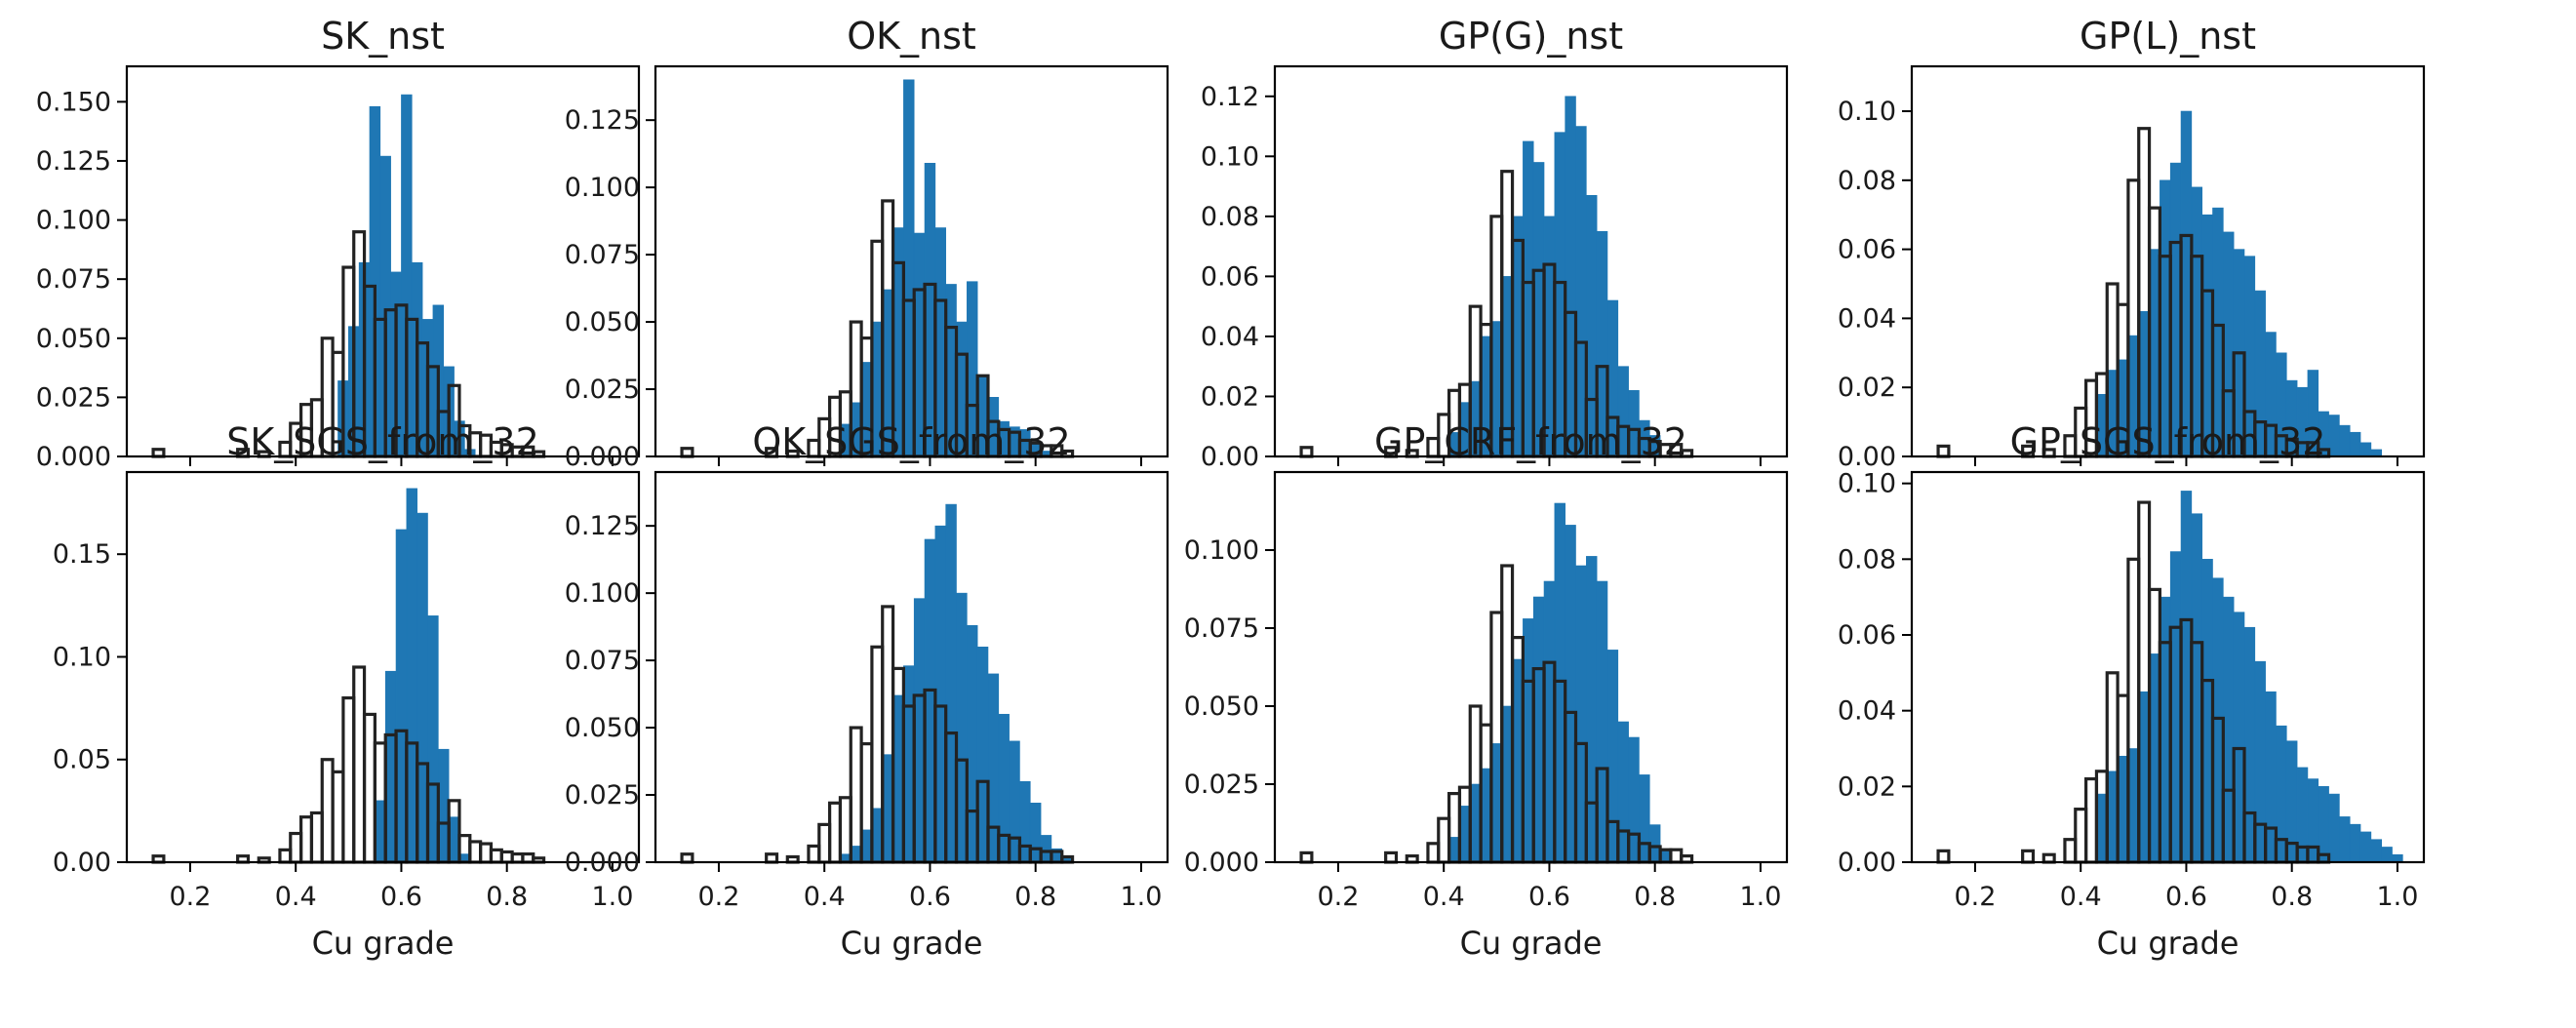 Image resolution: width=2576 pixels, height=1028 pixels. What do you see at coordinates (1230, 97) in the screenshot?
I see `y-tick-label: 0.12` at bounding box center [1230, 97].